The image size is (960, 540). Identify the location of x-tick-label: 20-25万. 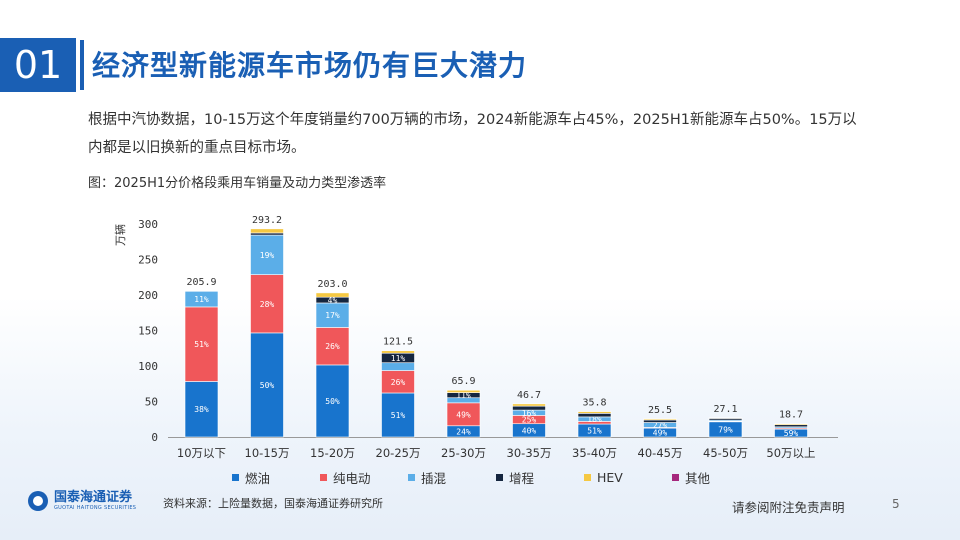
(398, 453).